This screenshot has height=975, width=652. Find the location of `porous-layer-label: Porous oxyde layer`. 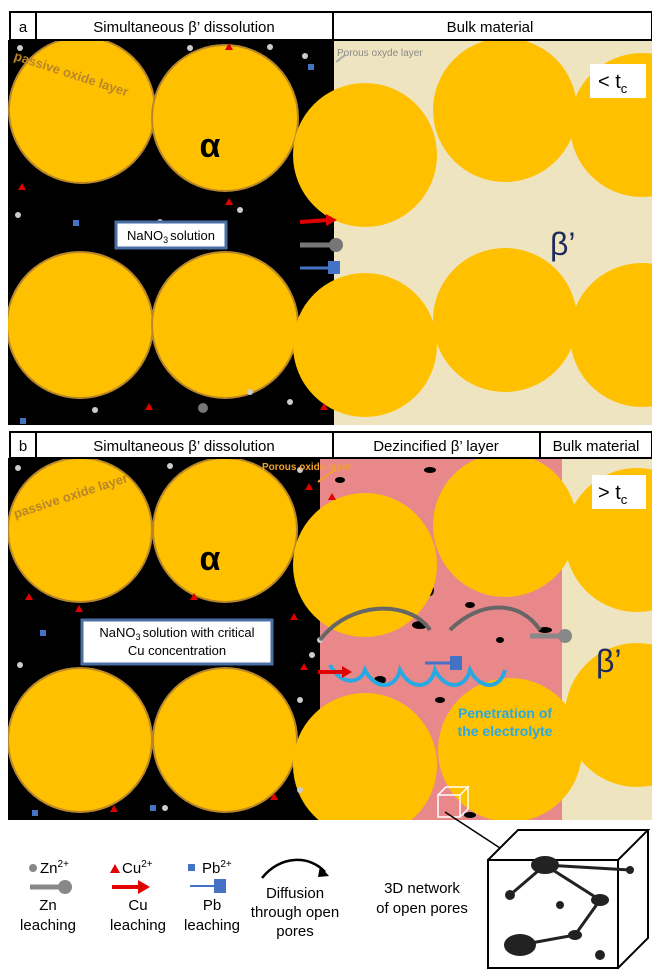

porous-layer-label: Porous oxyde layer is located at coordinates (380, 53).